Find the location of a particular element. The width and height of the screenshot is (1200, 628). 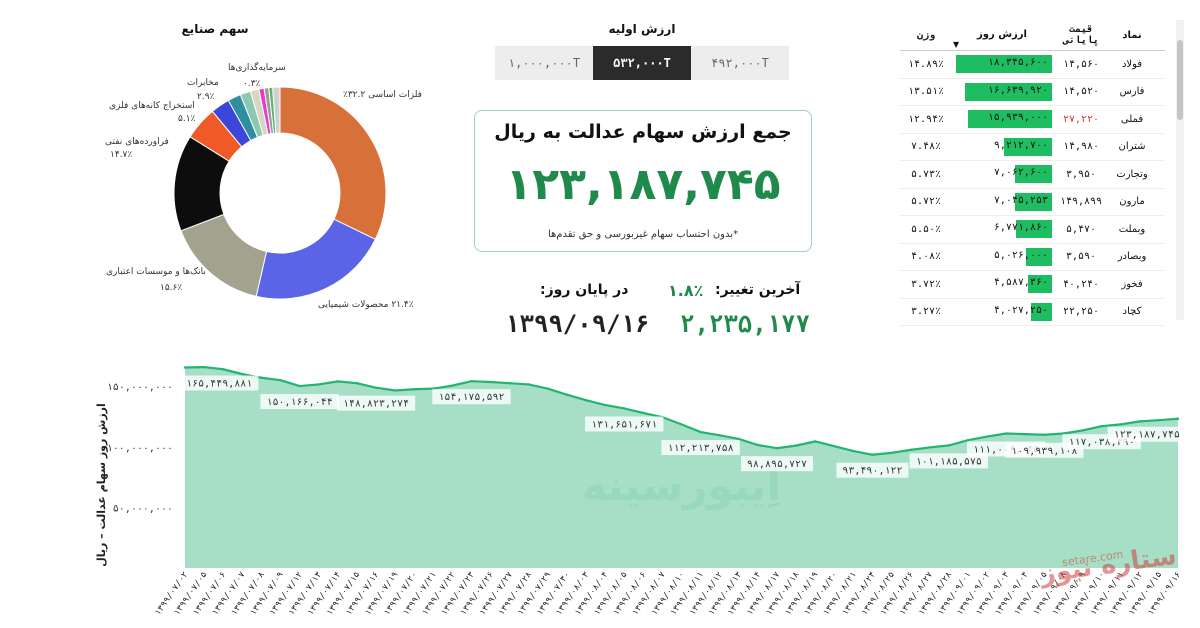

cell-weight: ۵.۷۲٪ is located at coordinates (926, 202).